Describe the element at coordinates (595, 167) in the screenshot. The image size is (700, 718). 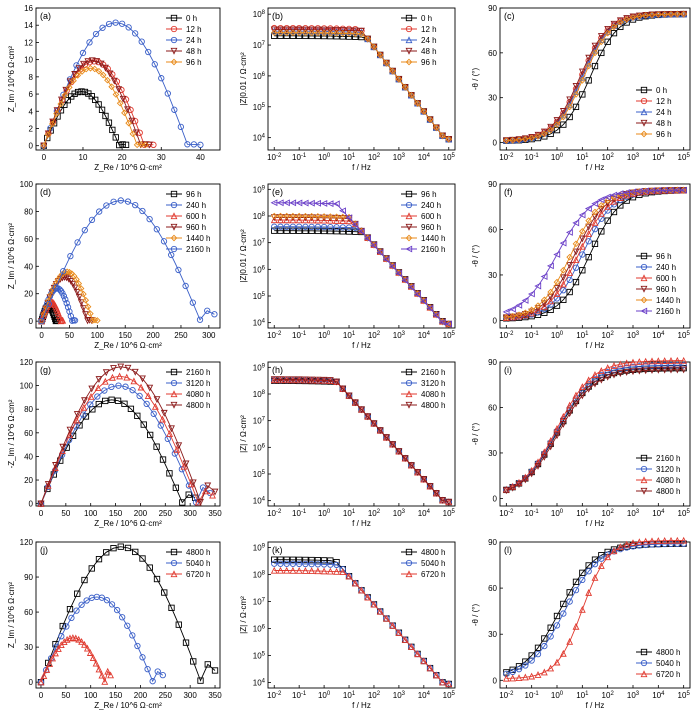
I see `x-axis-label: f / Hz` at that location.